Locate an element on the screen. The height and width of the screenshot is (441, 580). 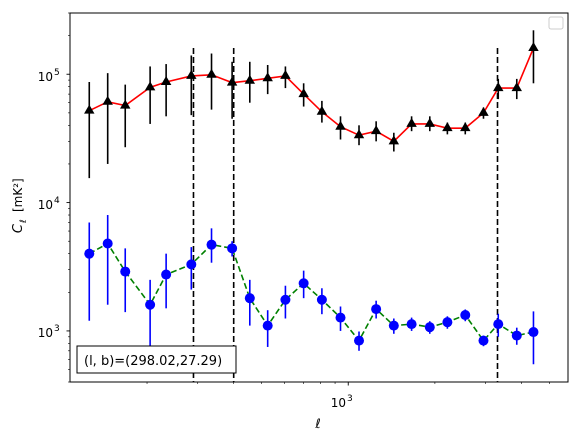
y-tick-label: 10 4 is located at coordinates (49, 204).